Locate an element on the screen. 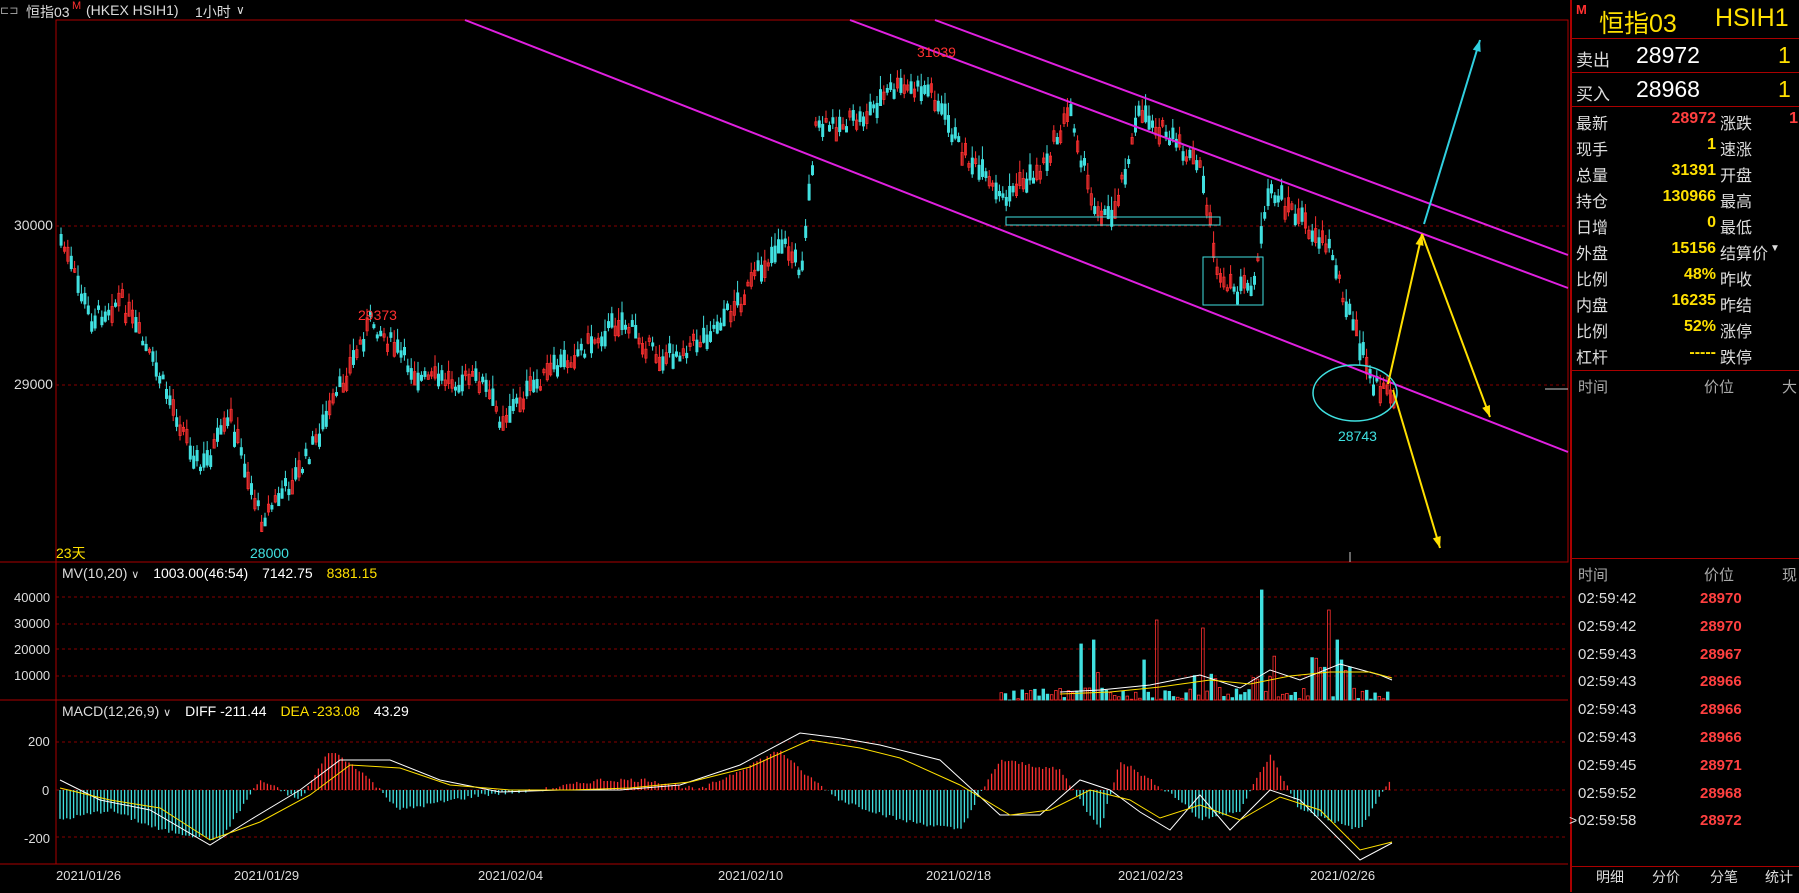 Image resolution: width=1799 pixels, height=893 pixels. cyan-arrow-up is located at coordinates (1452, 132).